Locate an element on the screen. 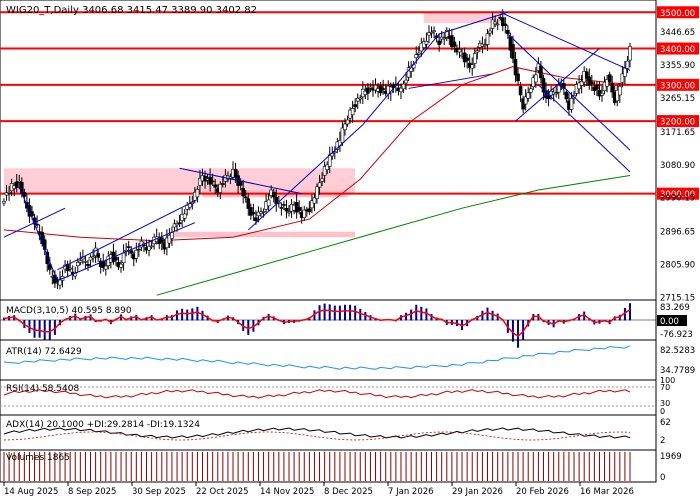 The width and height of the screenshot is (700, 500). rsi-line is located at coordinates (317, 394).